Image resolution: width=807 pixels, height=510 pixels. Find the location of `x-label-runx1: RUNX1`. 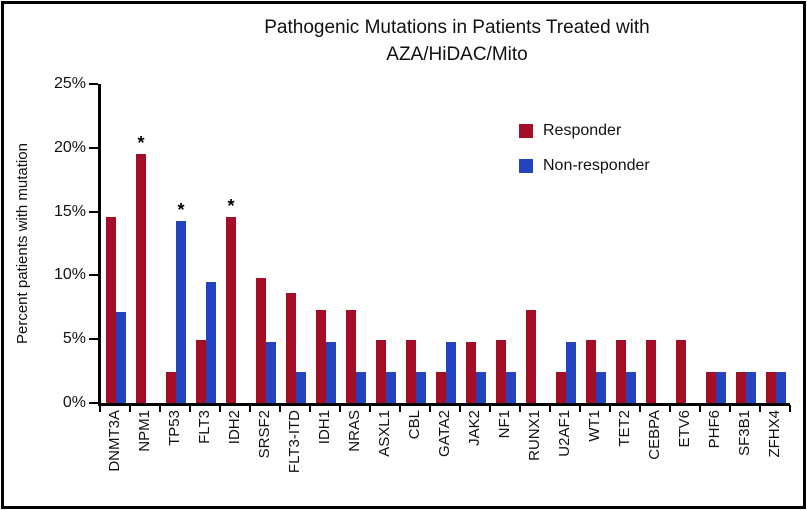

x-label-runx1: RUNX1 is located at coordinates (534, 435).